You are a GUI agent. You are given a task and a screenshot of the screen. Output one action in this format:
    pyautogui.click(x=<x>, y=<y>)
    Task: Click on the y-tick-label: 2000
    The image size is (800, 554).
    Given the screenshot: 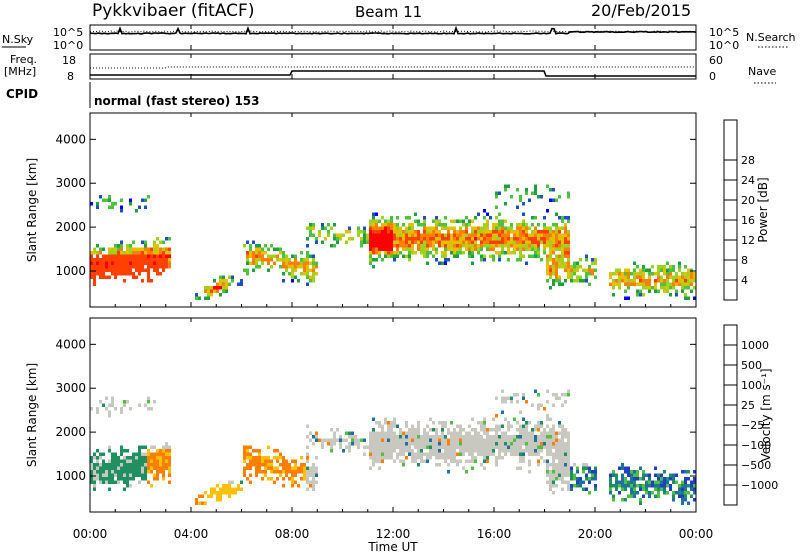 What is the action you would take?
    pyautogui.click(x=70, y=432)
    